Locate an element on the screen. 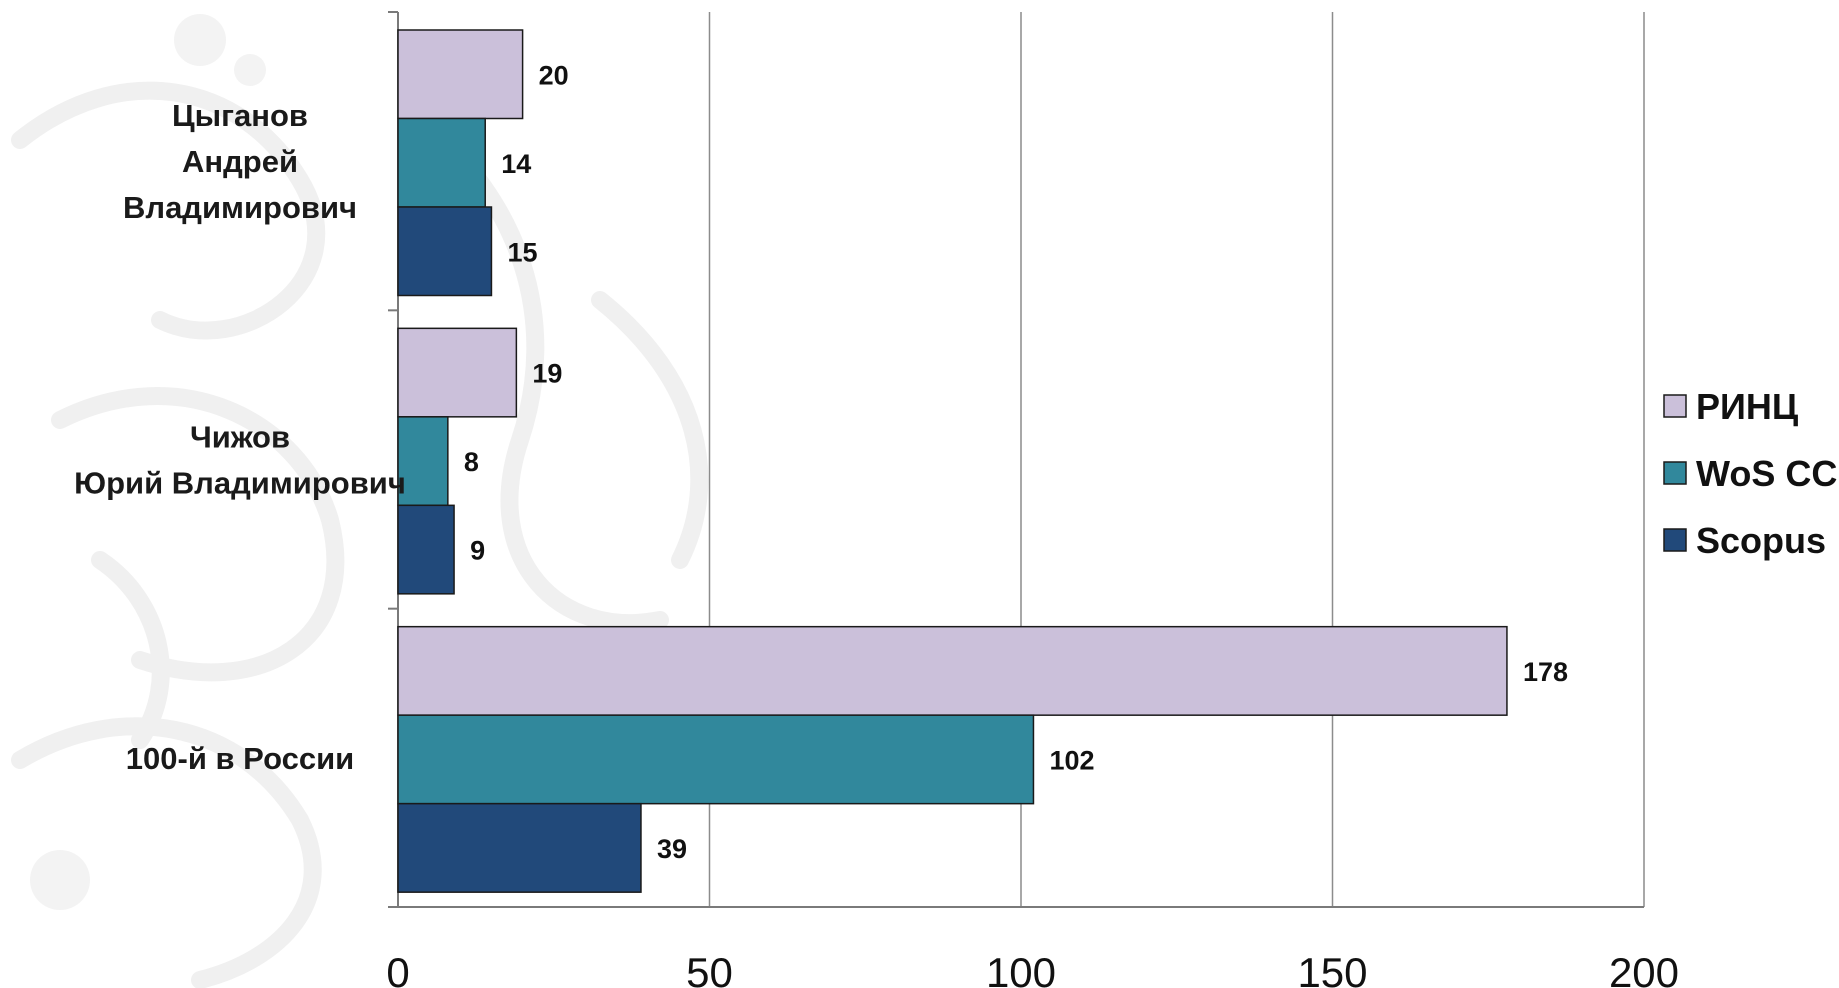 This screenshot has width=1839, height=988. data-label: 15 is located at coordinates (522, 252).